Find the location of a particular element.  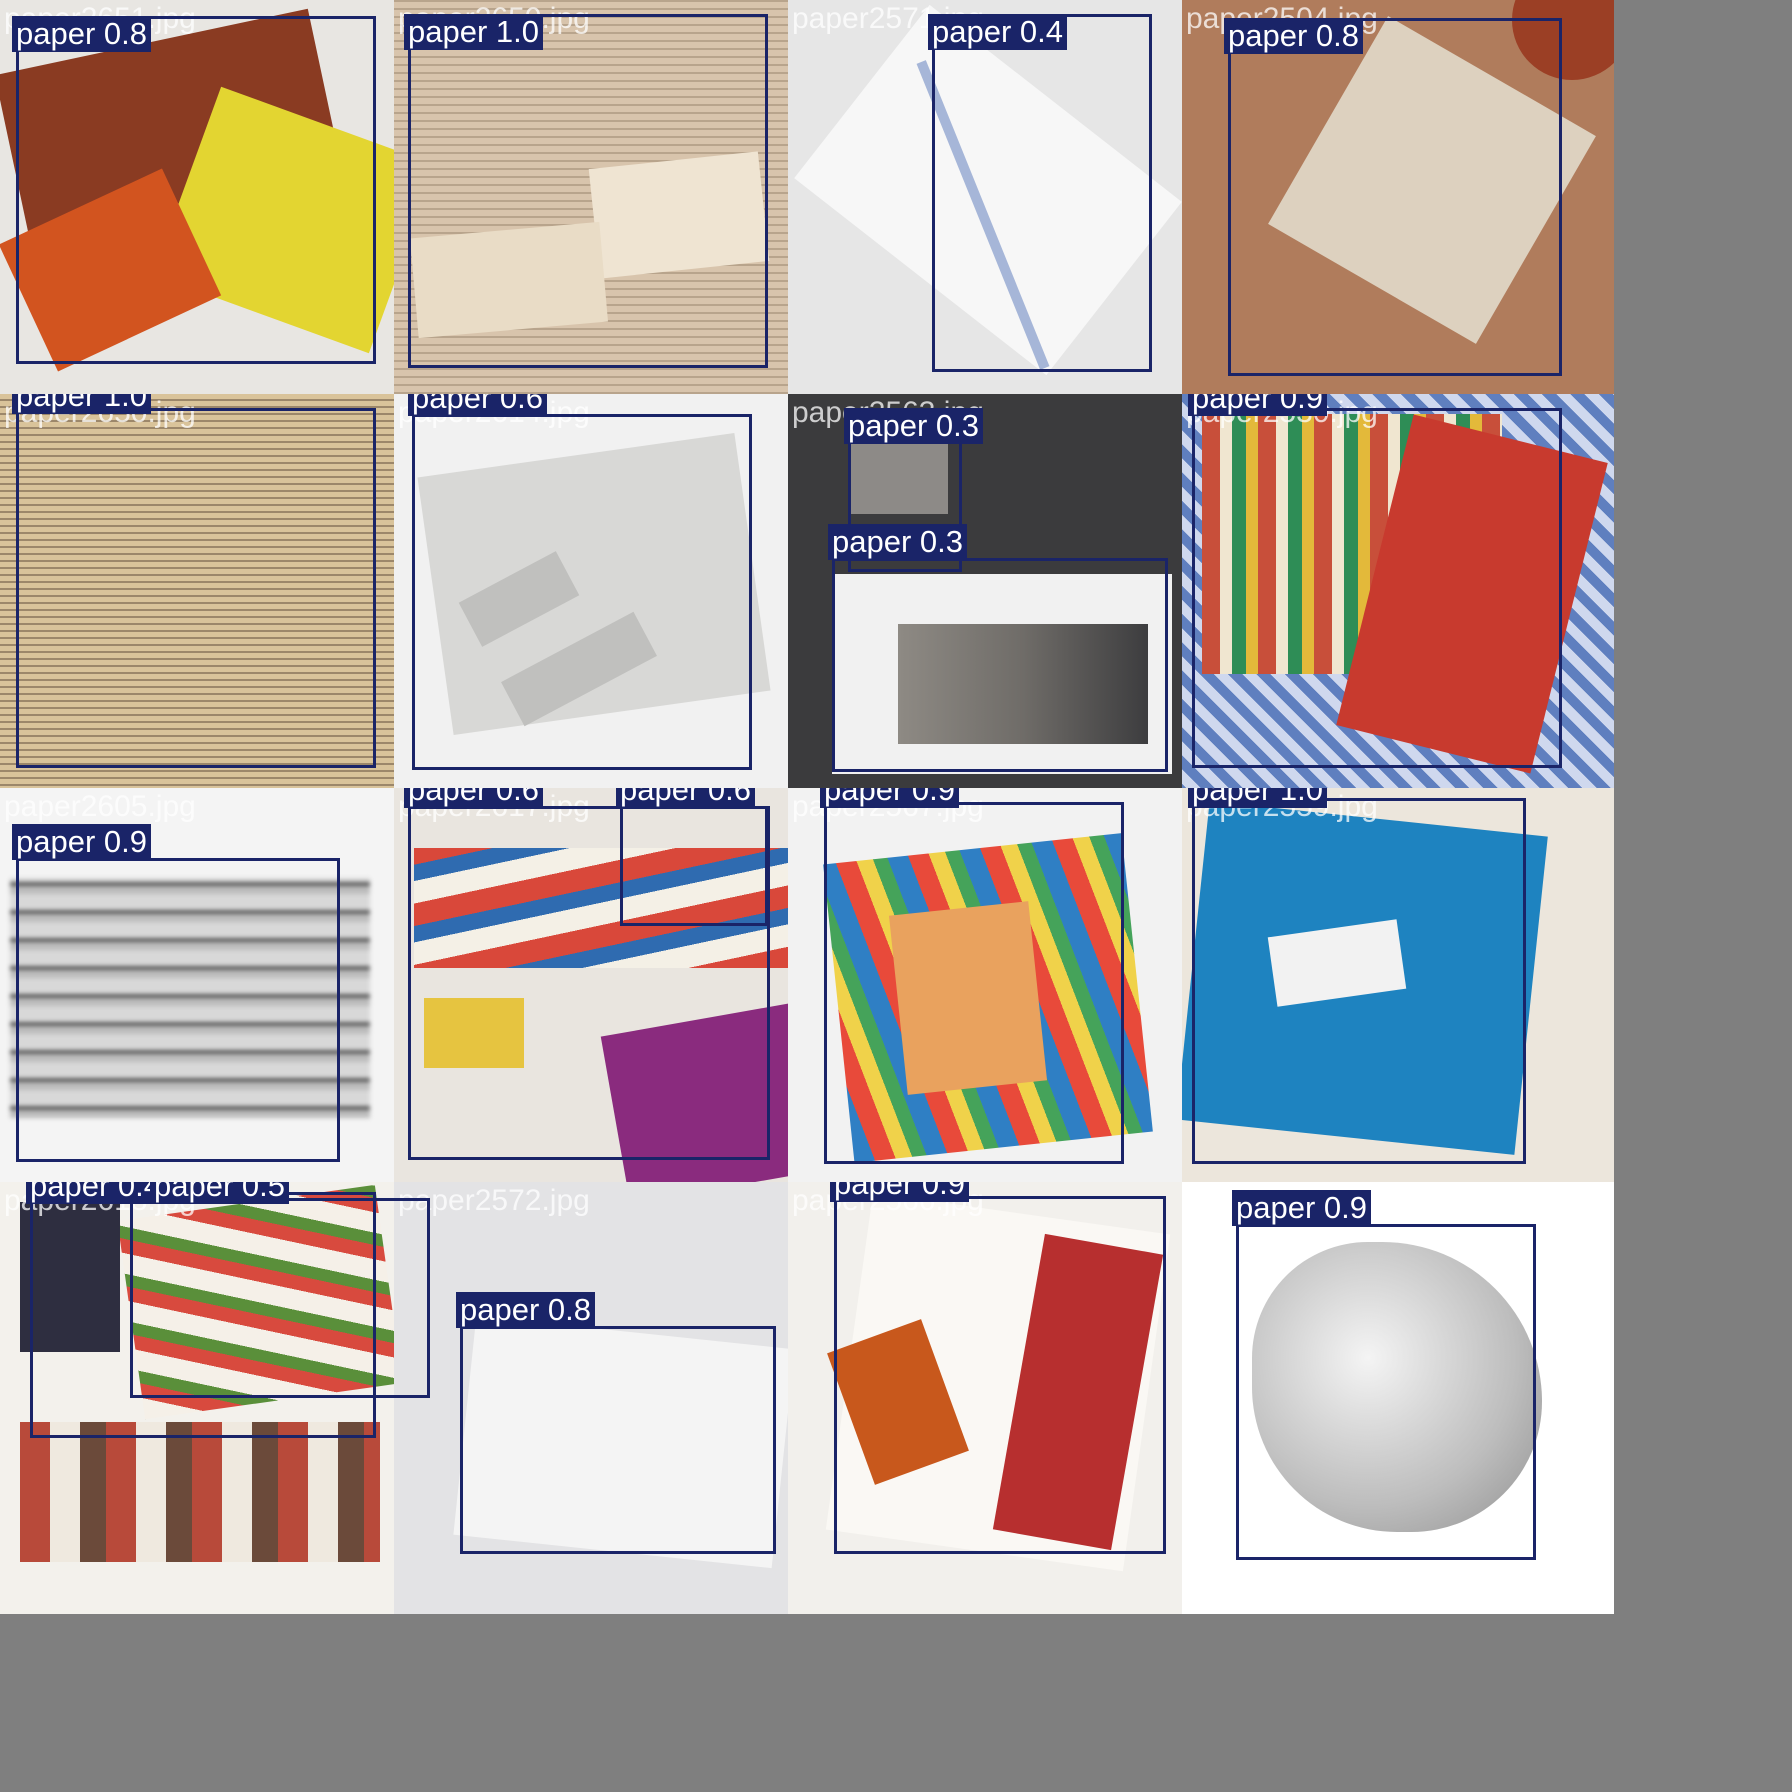

tile-9: paper2605.jpg paper 0.9 is located at coordinates (216, 1004).